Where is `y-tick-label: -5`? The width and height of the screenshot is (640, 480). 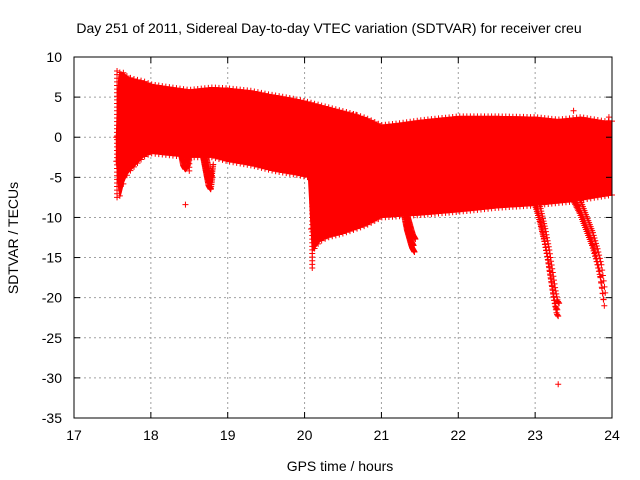 y-tick-label: -5 is located at coordinates (56, 177).